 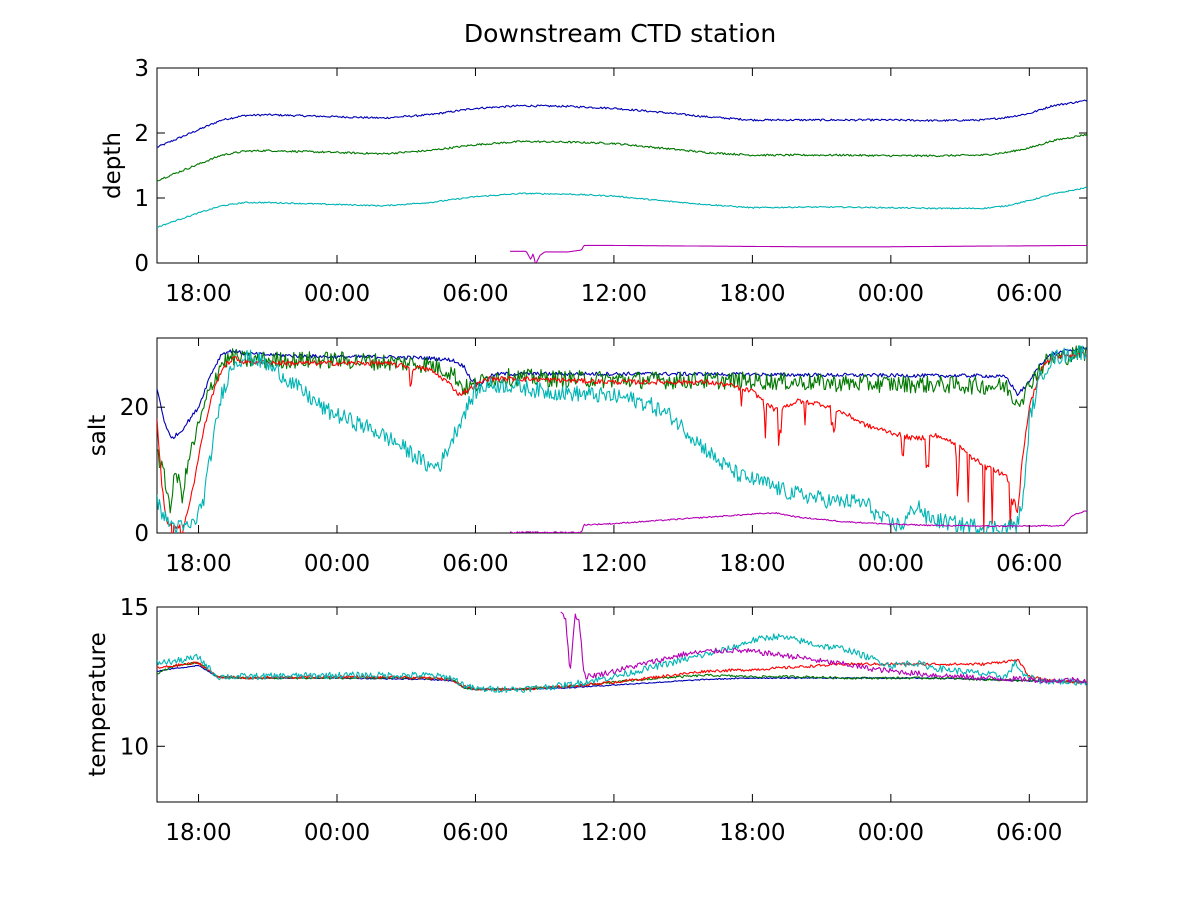 What do you see at coordinates (141, 134) in the screenshot?
I see `y-tick-label: 2` at bounding box center [141, 134].